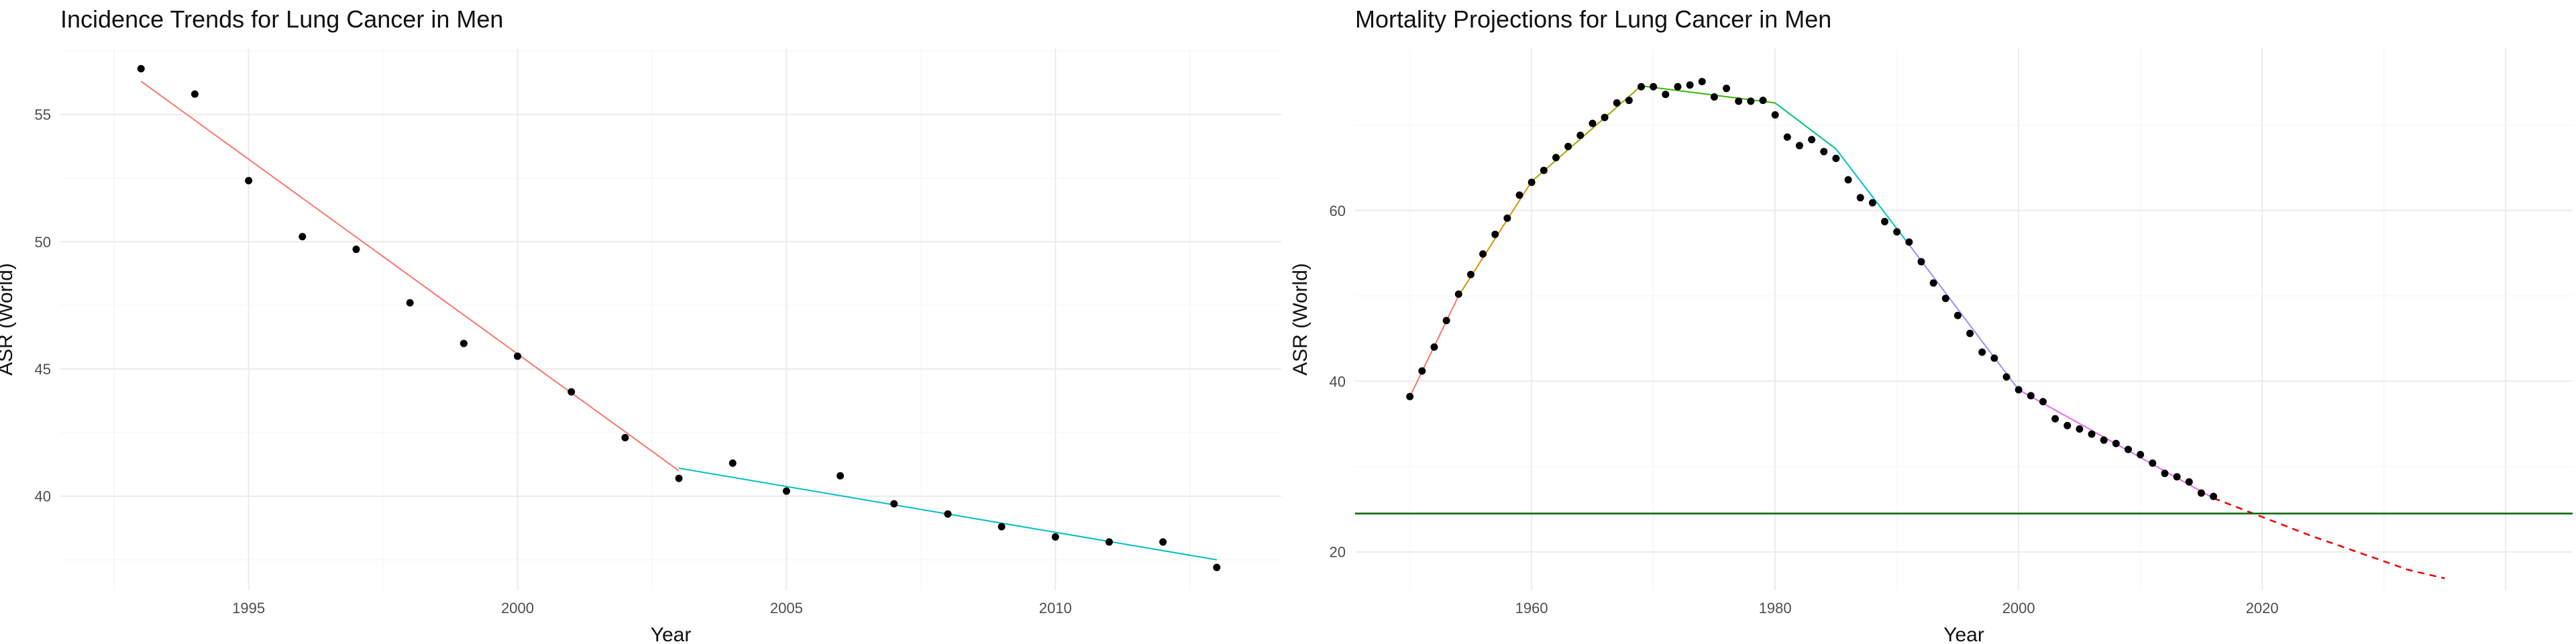  I want to click on x-tick-label: 2020, so click(2262, 608).